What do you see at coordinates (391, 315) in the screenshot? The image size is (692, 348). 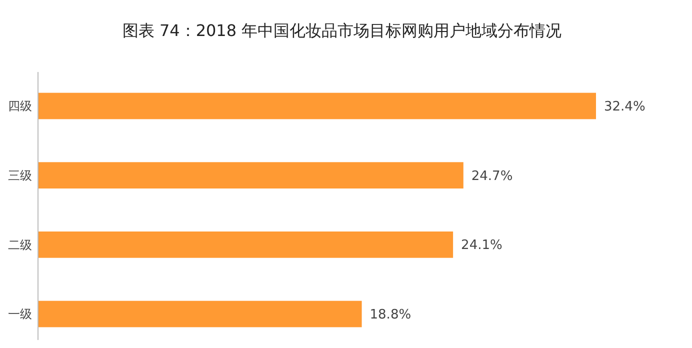 I see `data-label: 18.8%` at bounding box center [391, 315].